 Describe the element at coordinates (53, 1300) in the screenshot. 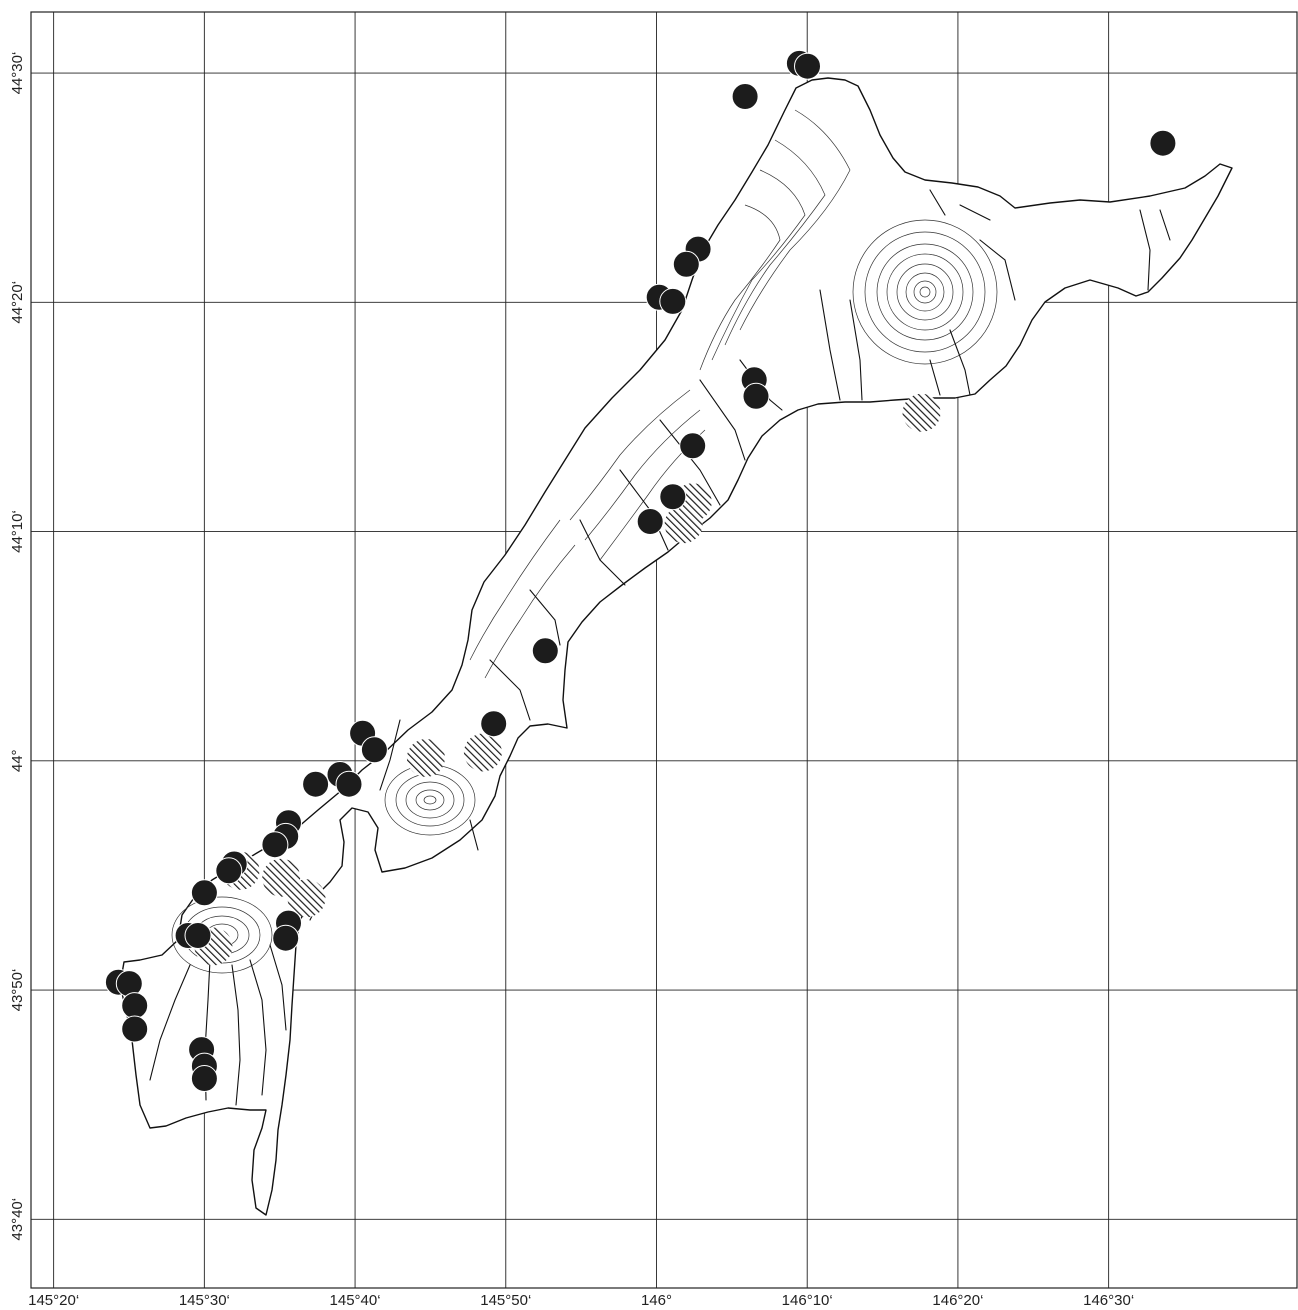

I see `longitude-tick-label: 145°20‘` at that location.